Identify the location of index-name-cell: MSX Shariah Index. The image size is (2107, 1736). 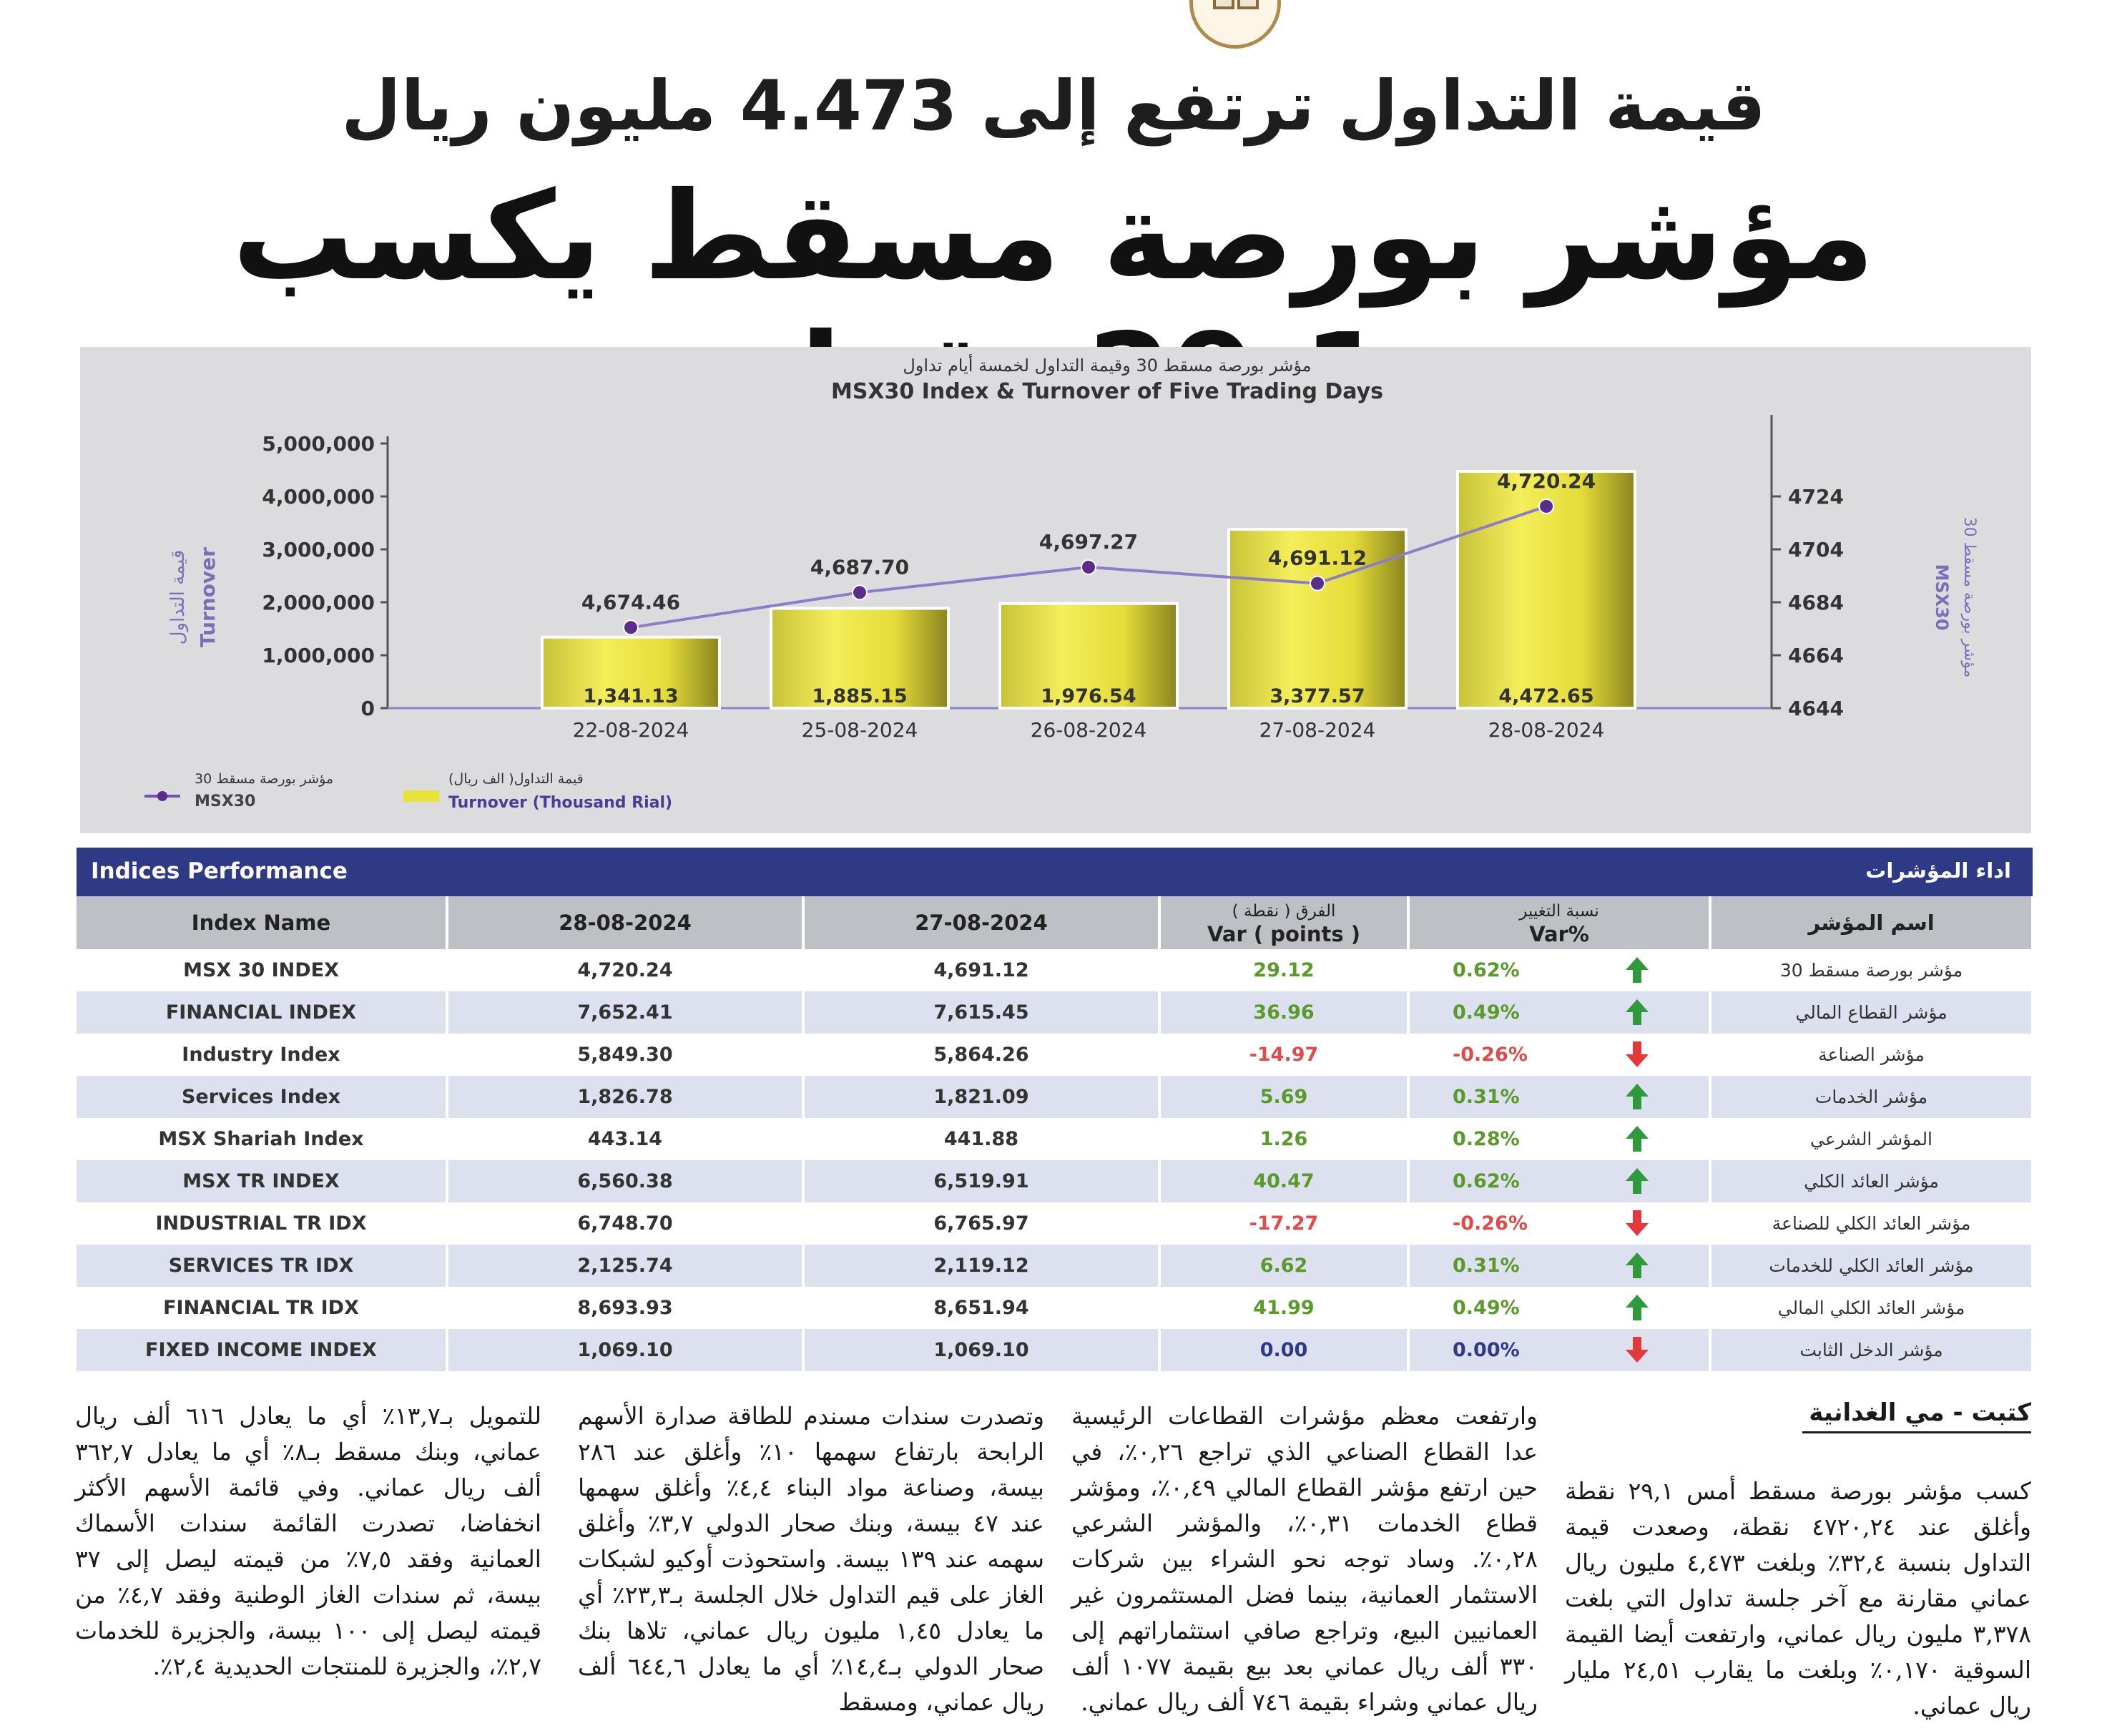
(262, 1139).